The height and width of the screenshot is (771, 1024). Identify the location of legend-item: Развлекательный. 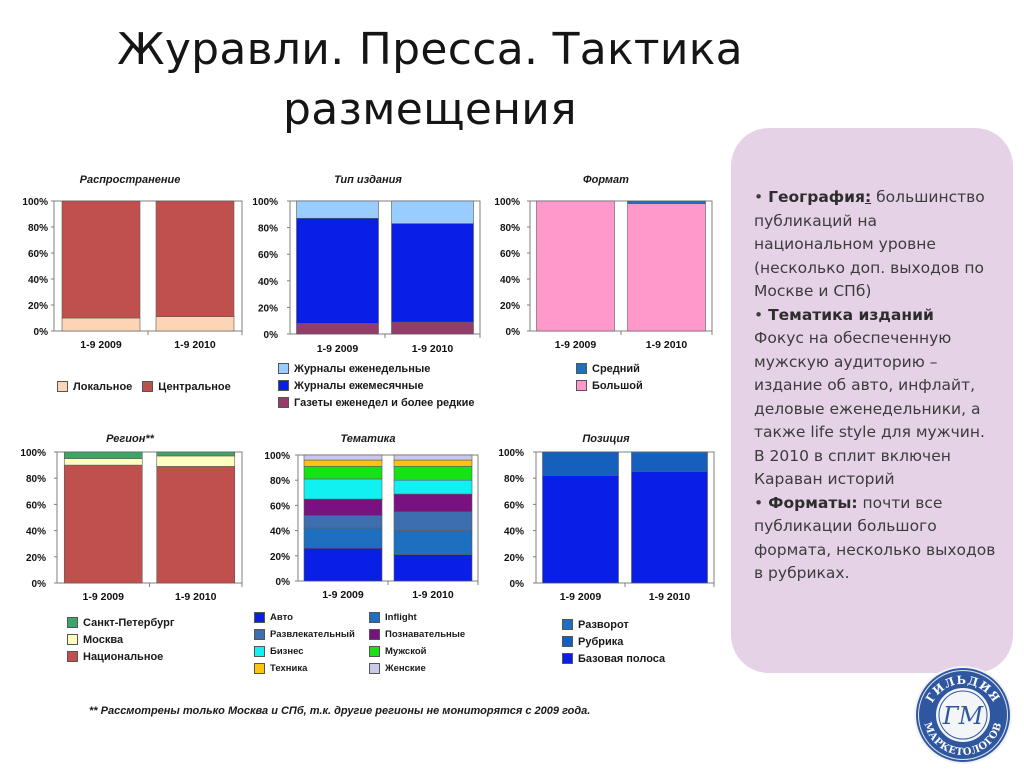
(311, 634).